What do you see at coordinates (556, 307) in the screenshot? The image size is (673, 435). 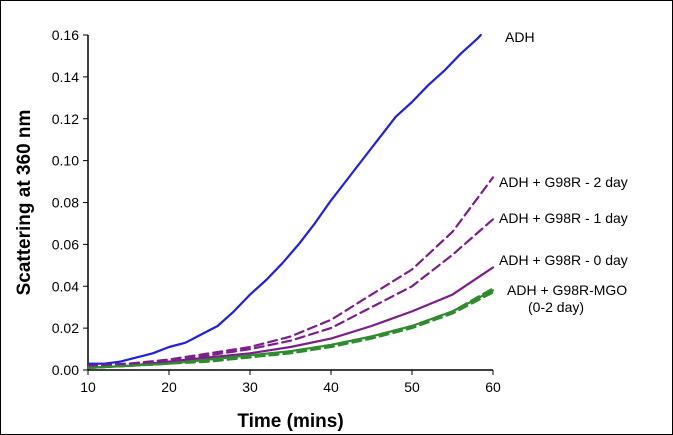 I see `annotation-g98r-mgo-line2: (0-2 day)` at bounding box center [556, 307].